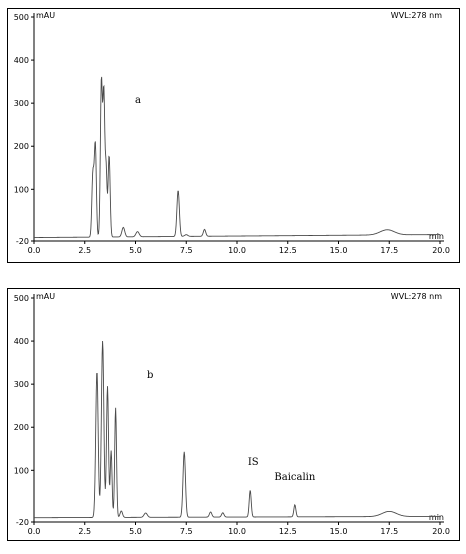 This screenshot has width=466, height=554. I want to click on panel-letter-a: a, so click(138, 100).